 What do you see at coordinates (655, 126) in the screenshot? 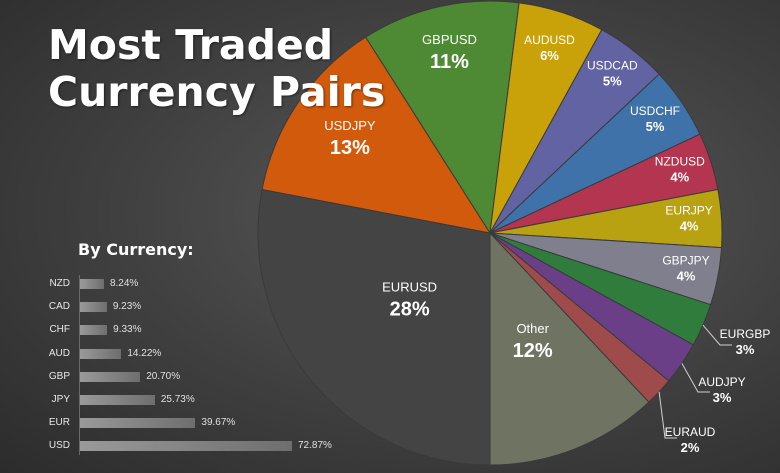
I see `slice-value-usdchf: 5%` at bounding box center [655, 126].